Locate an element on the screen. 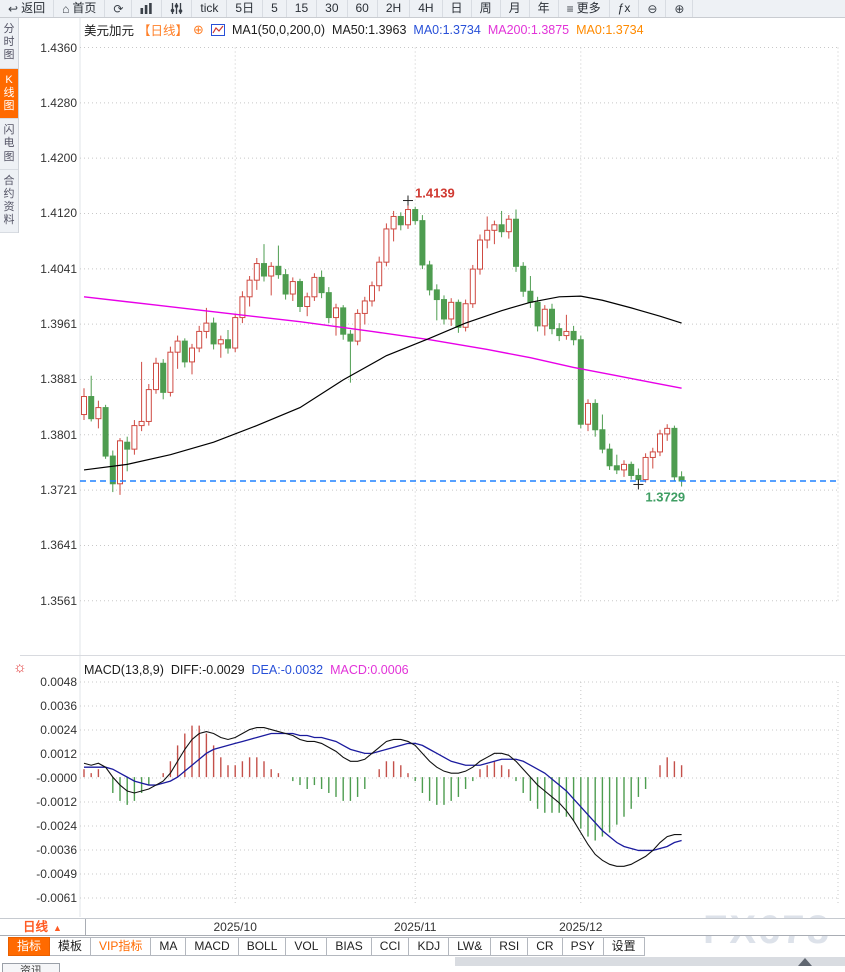 The height and width of the screenshot is (972, 845). toolbar-button-label: 首页 is located at coordinates (84, 8).